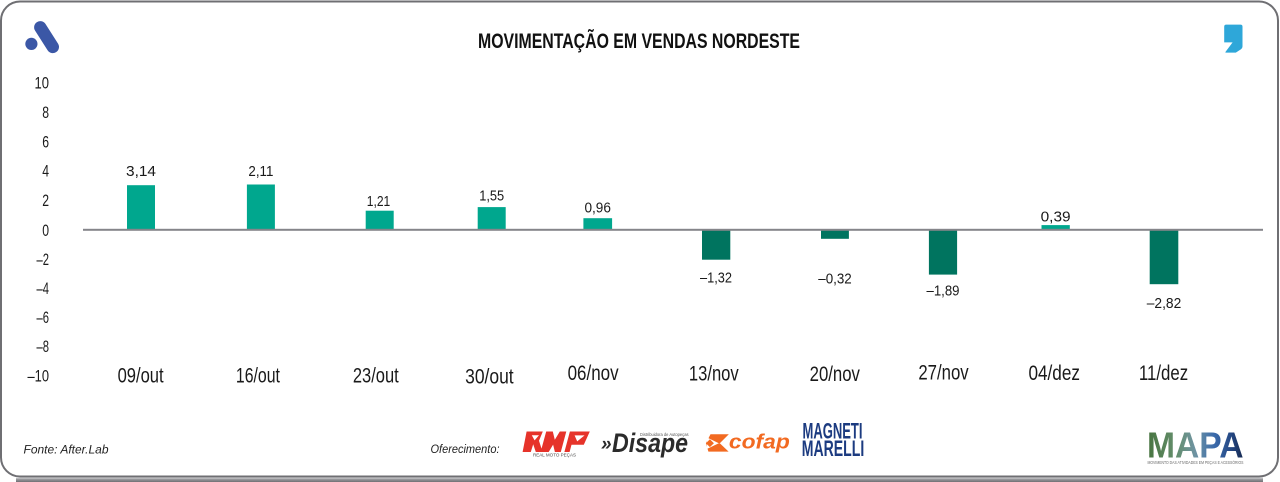 The height and width of the screenshot is (482, 1280). I want to click on svg-text: 04/dez, so click(1054, 373).